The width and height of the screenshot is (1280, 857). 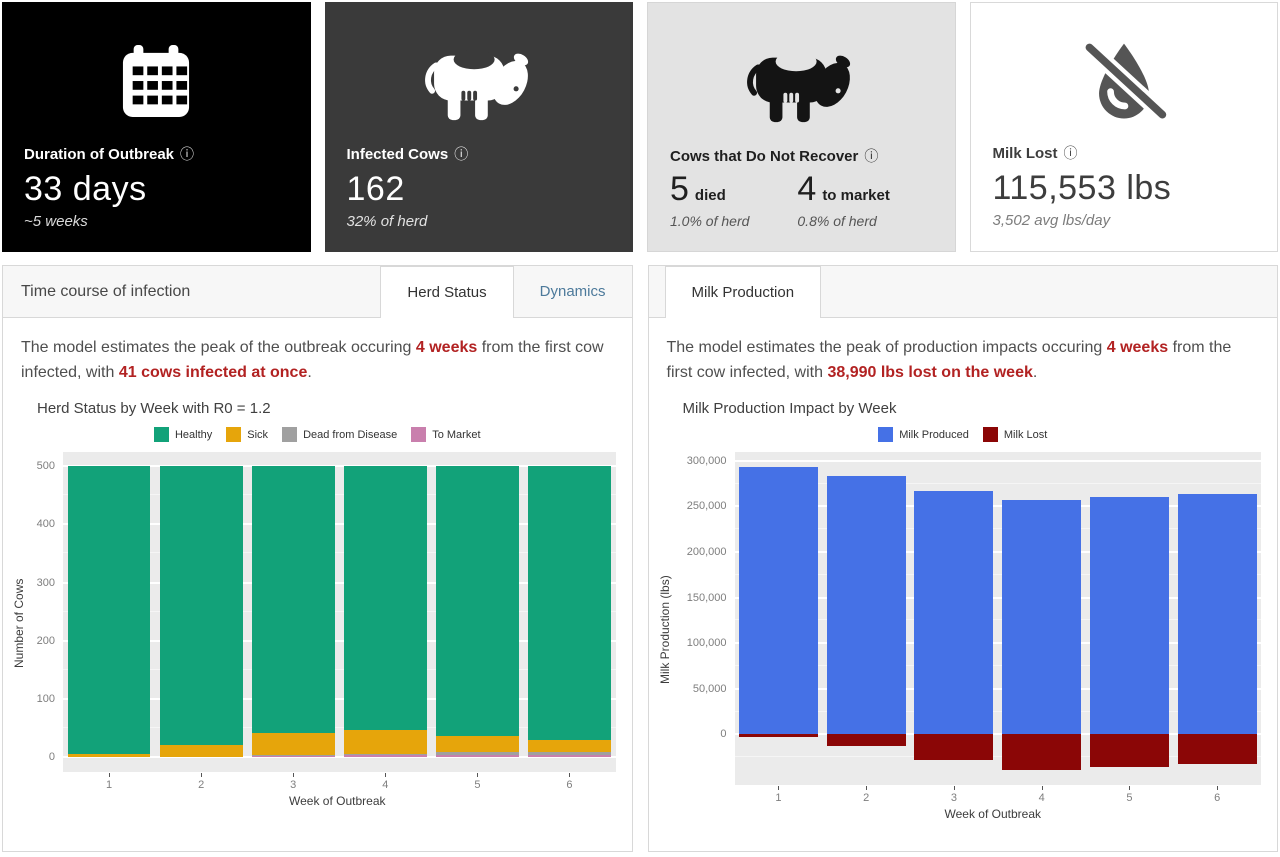 What do you see at coordinates (46, 612) in the screenshot?
I see `y-axis-ticks: 0 100 200 300 400 500` at bounding box center [46, 612].